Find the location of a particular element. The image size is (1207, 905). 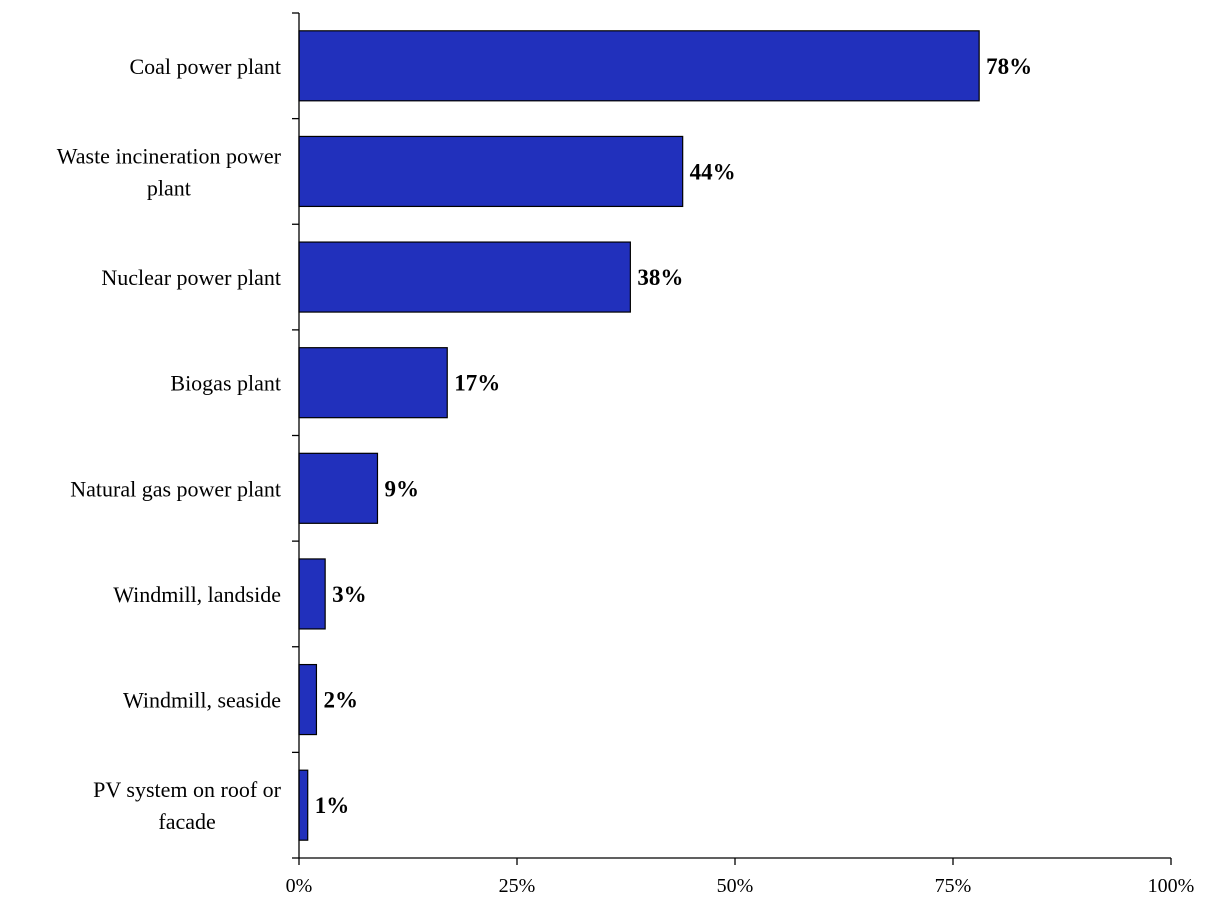

data-label-3: 38% is located at coordinates (660, 277).